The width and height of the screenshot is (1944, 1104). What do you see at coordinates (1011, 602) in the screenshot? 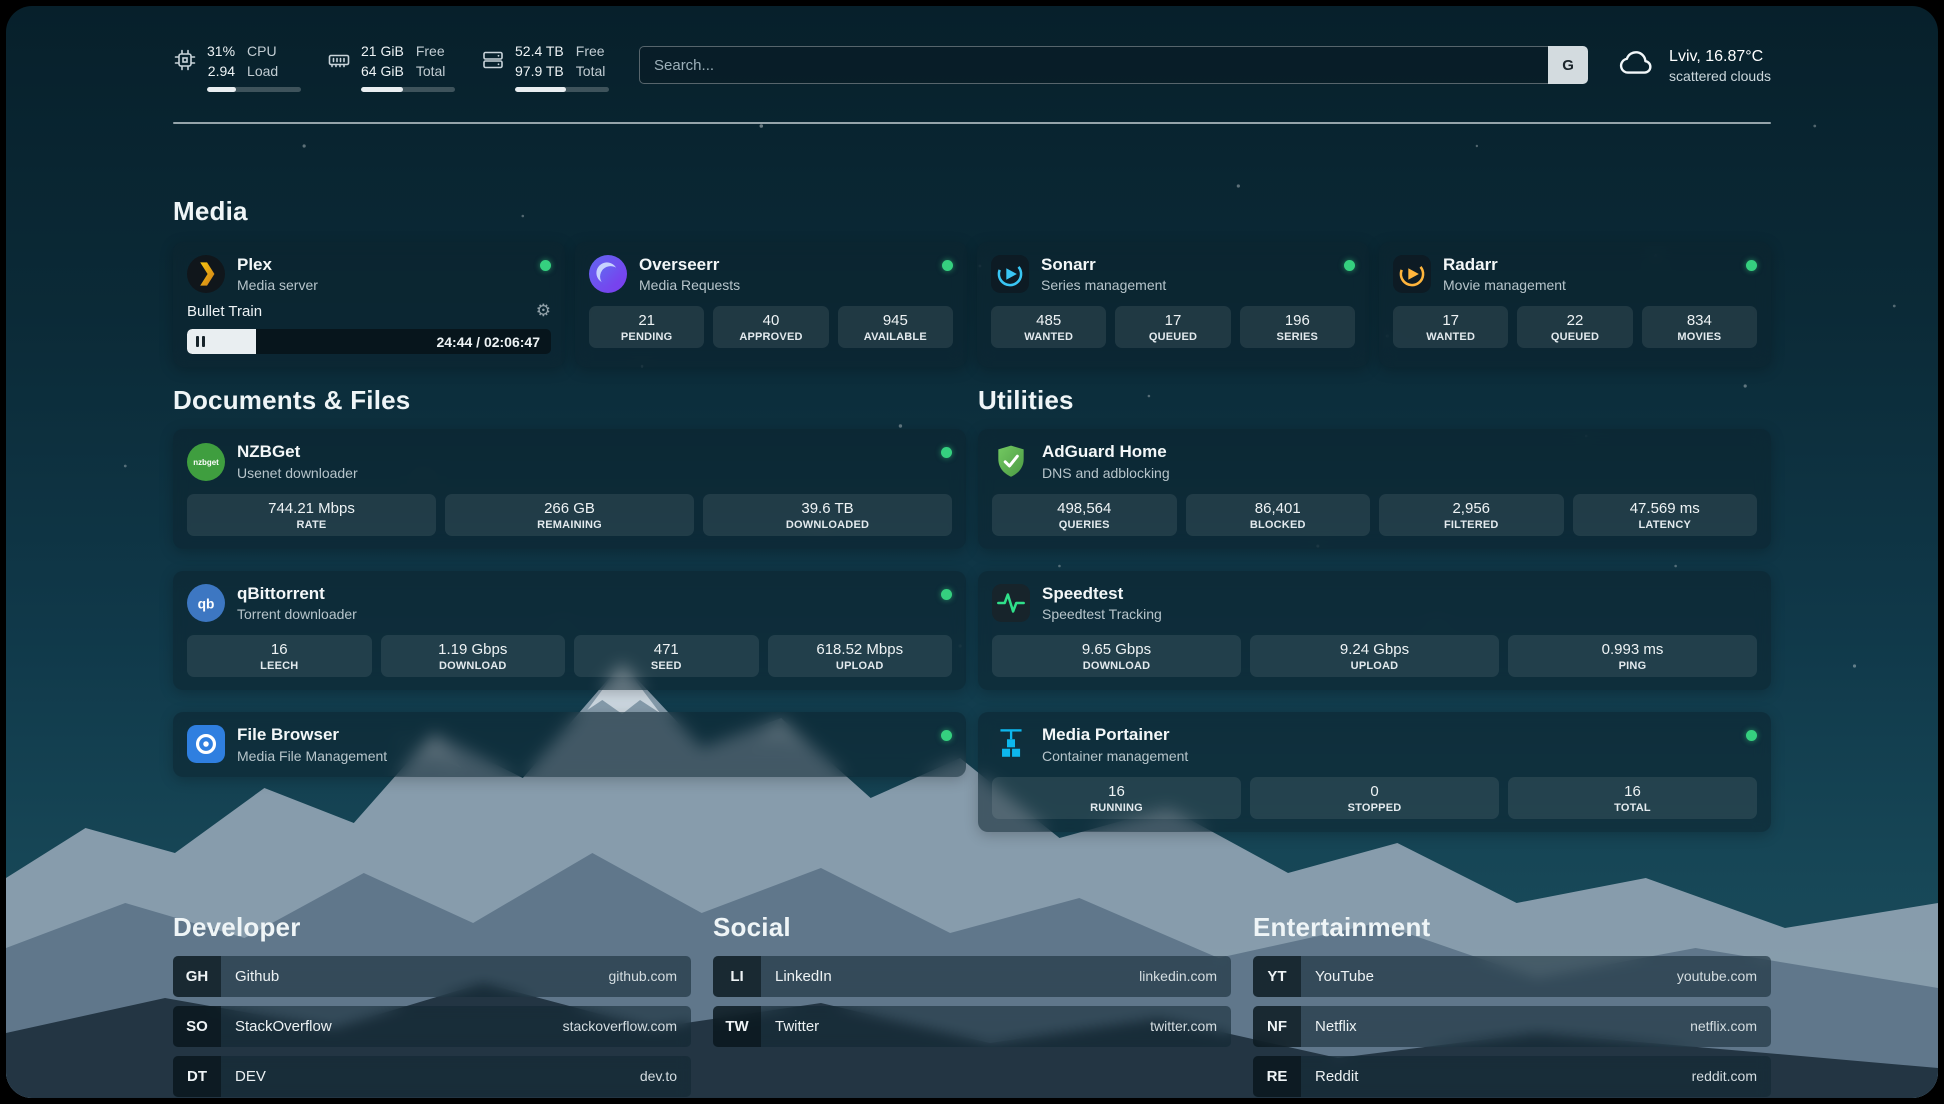
I see `speedtest-pulse-icon` at bounding box center [1011, 602].